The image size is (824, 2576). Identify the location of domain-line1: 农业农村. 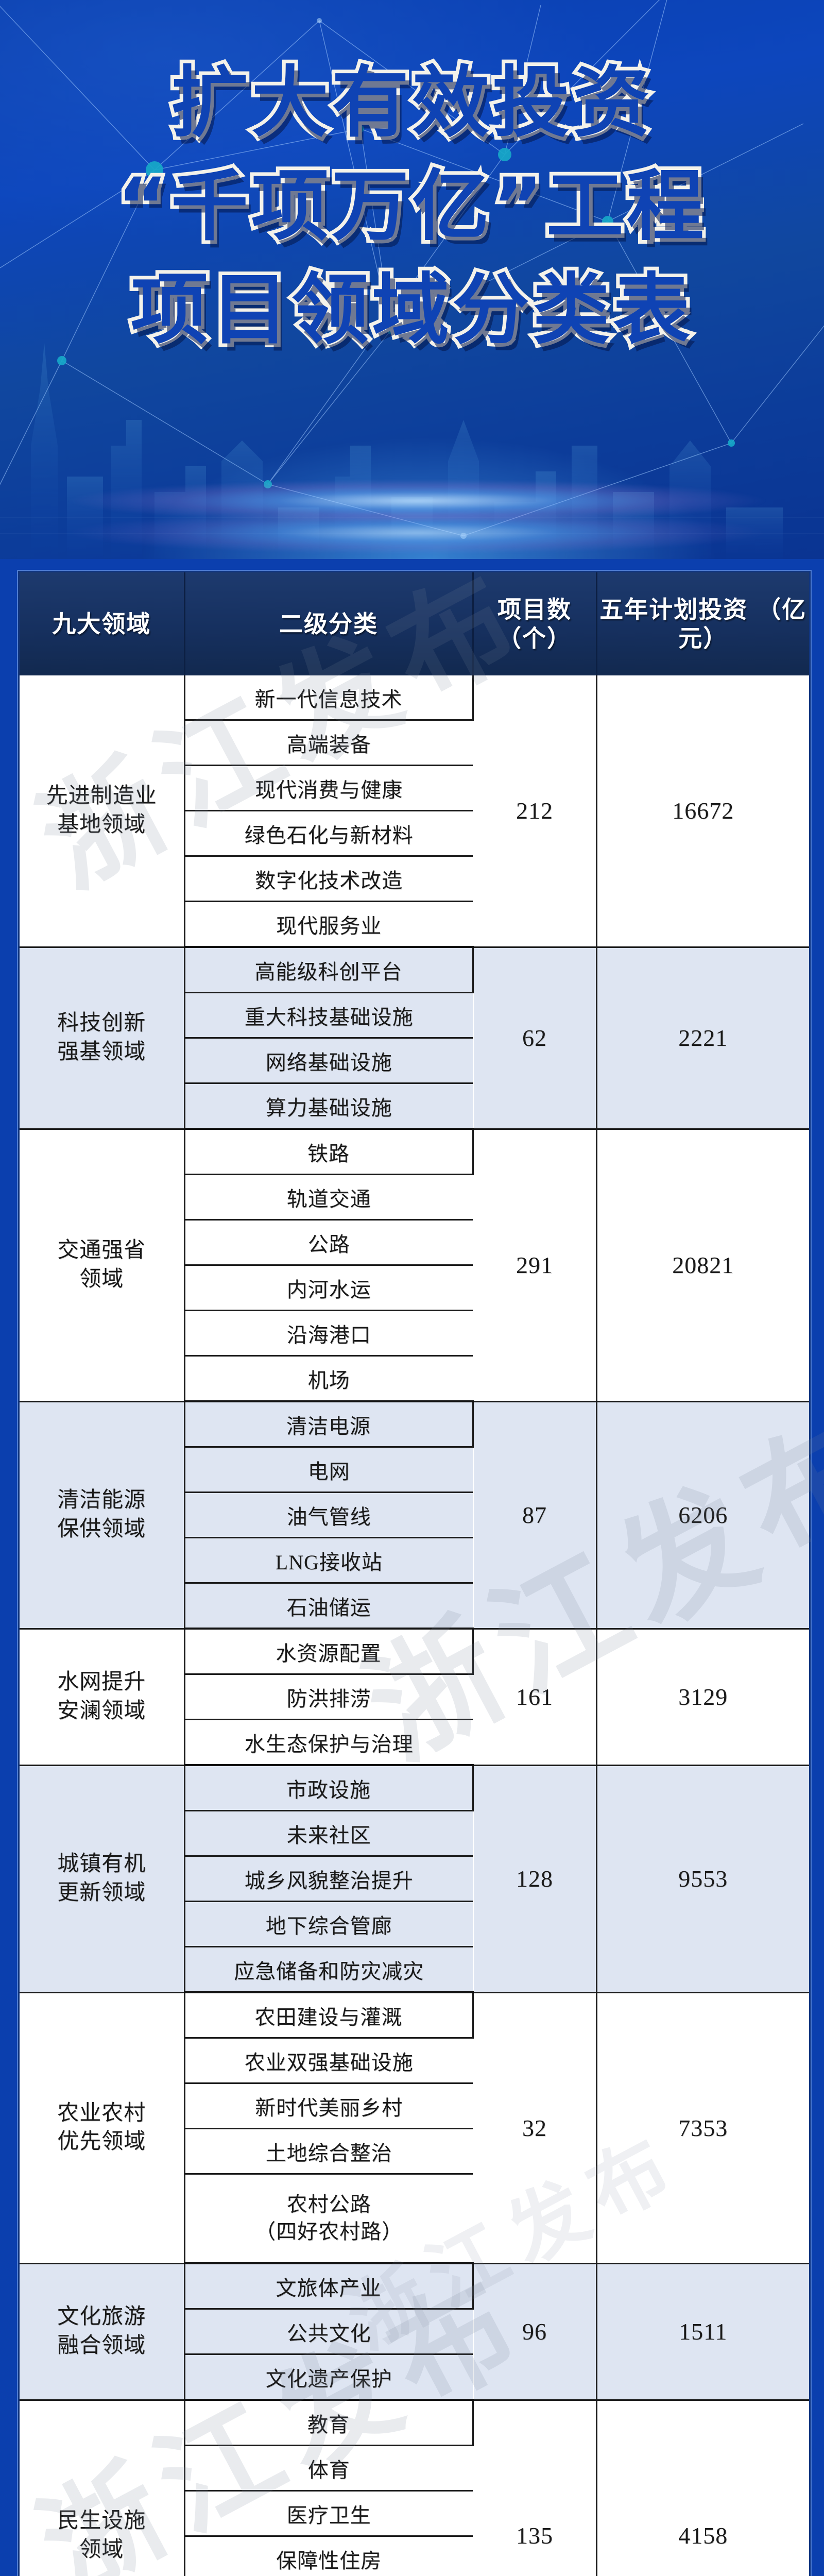
(101, 2113).